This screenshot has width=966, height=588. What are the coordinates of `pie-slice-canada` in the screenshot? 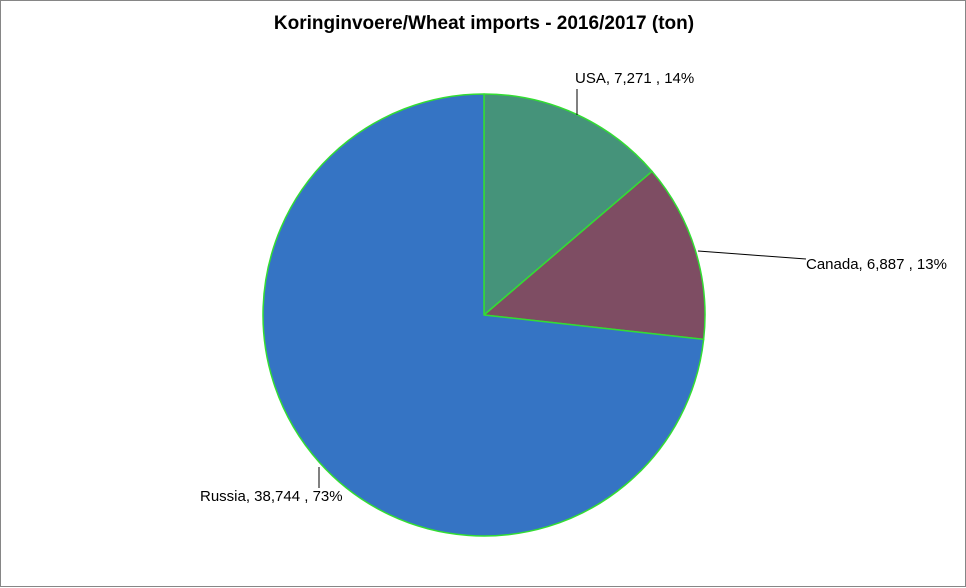 It's located at (594, 255).